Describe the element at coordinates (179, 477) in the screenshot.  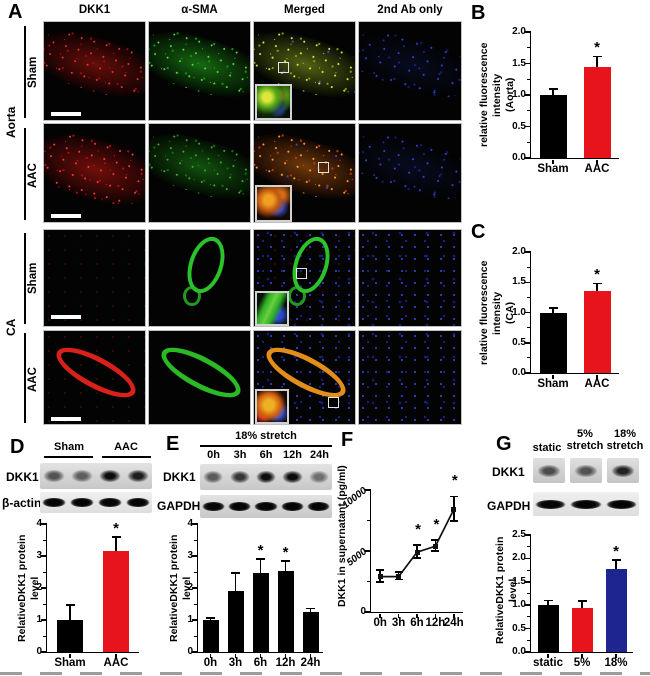
I see `blot-row-label-dkk1: DKK1` at that location.